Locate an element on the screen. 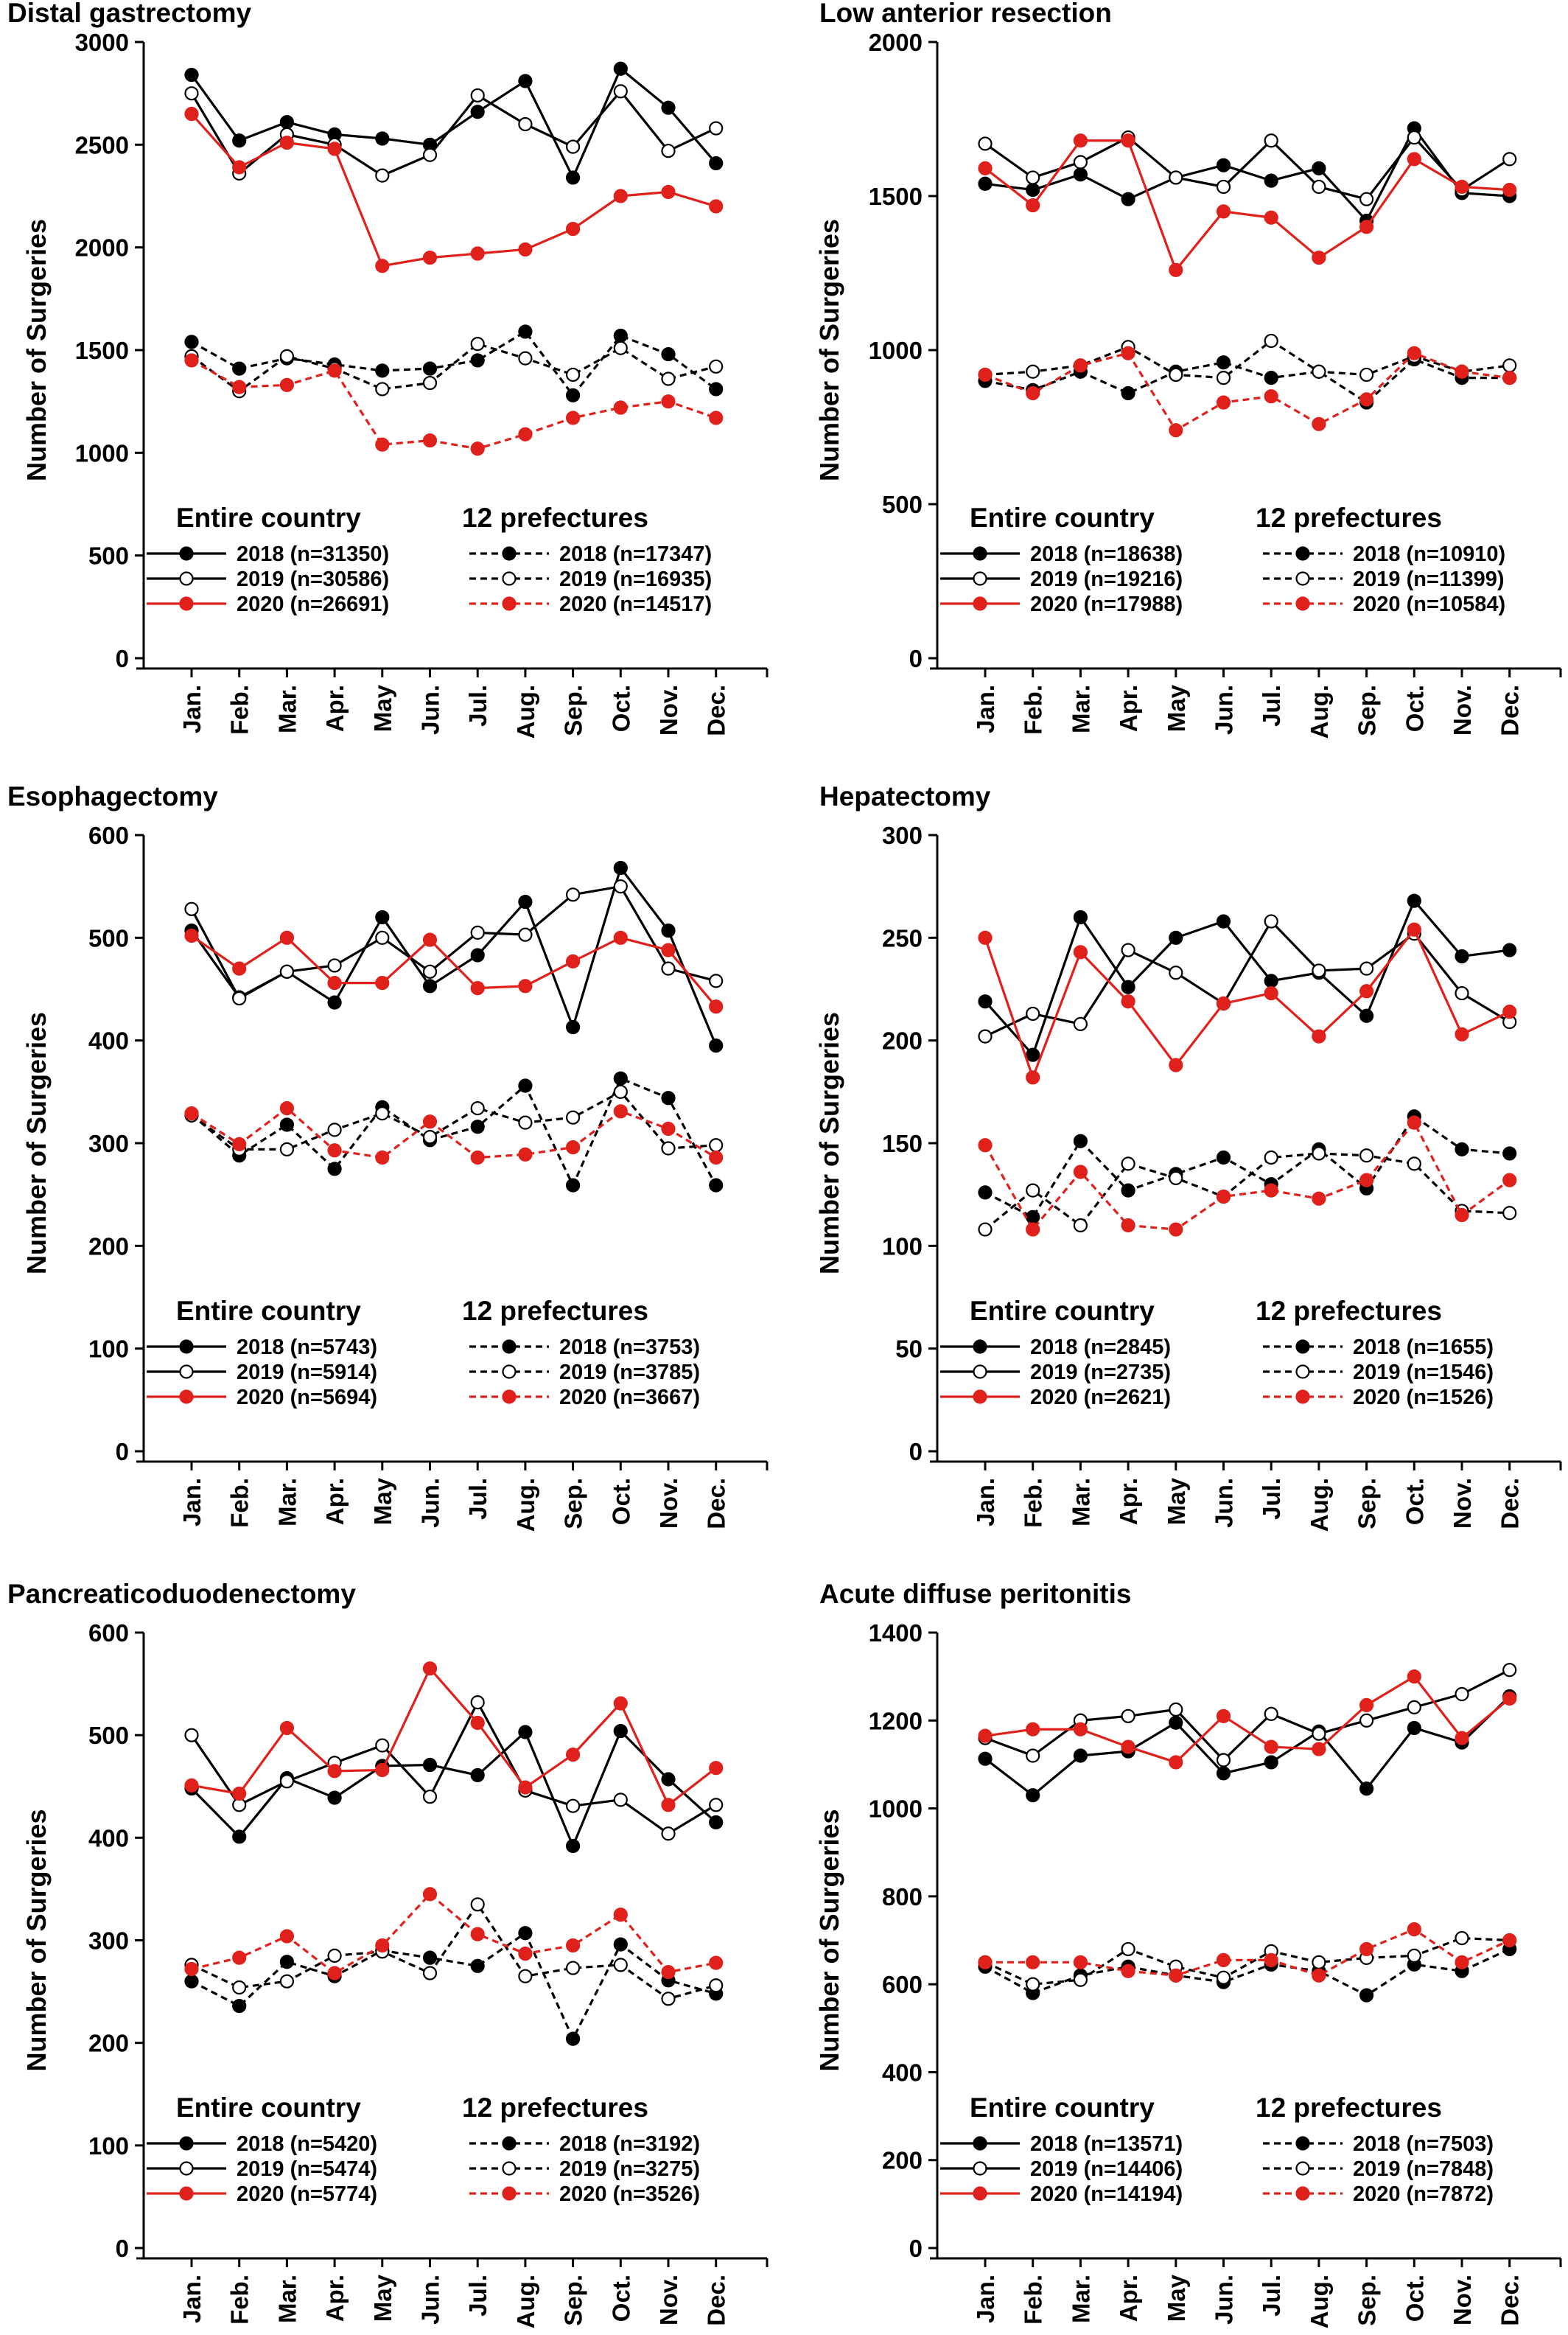 The width and height of the screenshot is (1568, 2335). x-tick-label: May is located at coordinates (1176, 1501).